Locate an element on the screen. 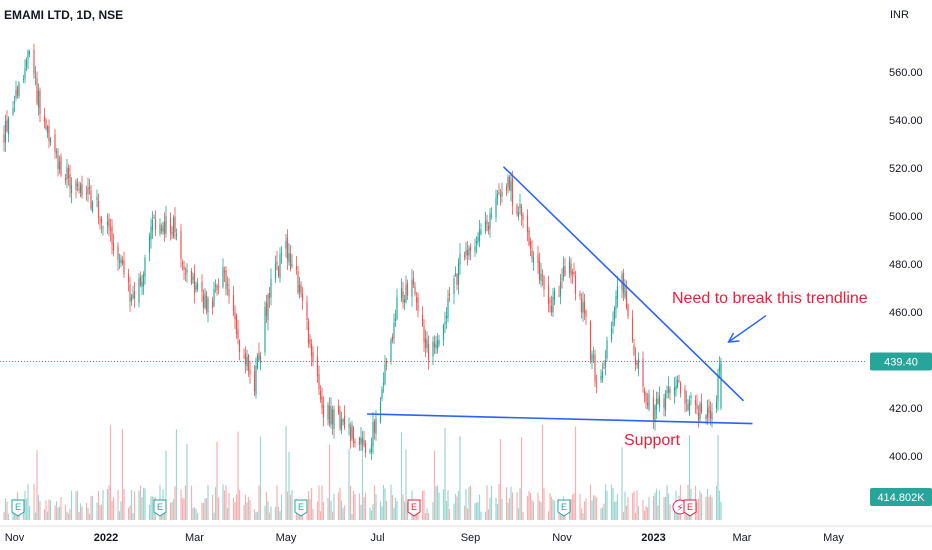  last-price-value: 439.40 is located at coordinates (901, 362).